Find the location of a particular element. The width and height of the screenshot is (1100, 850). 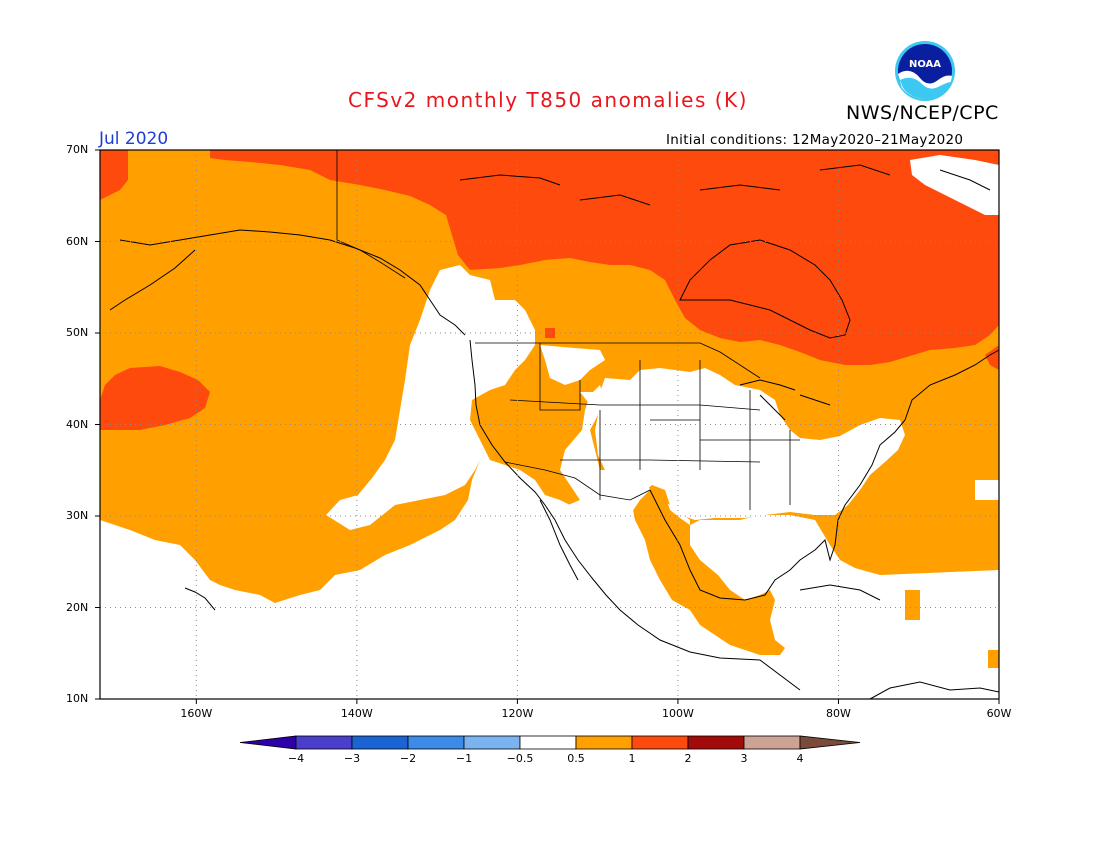

initial-conditions: Initial conditions: 12May2020–21May2020 is located at coordinates (815, 140).